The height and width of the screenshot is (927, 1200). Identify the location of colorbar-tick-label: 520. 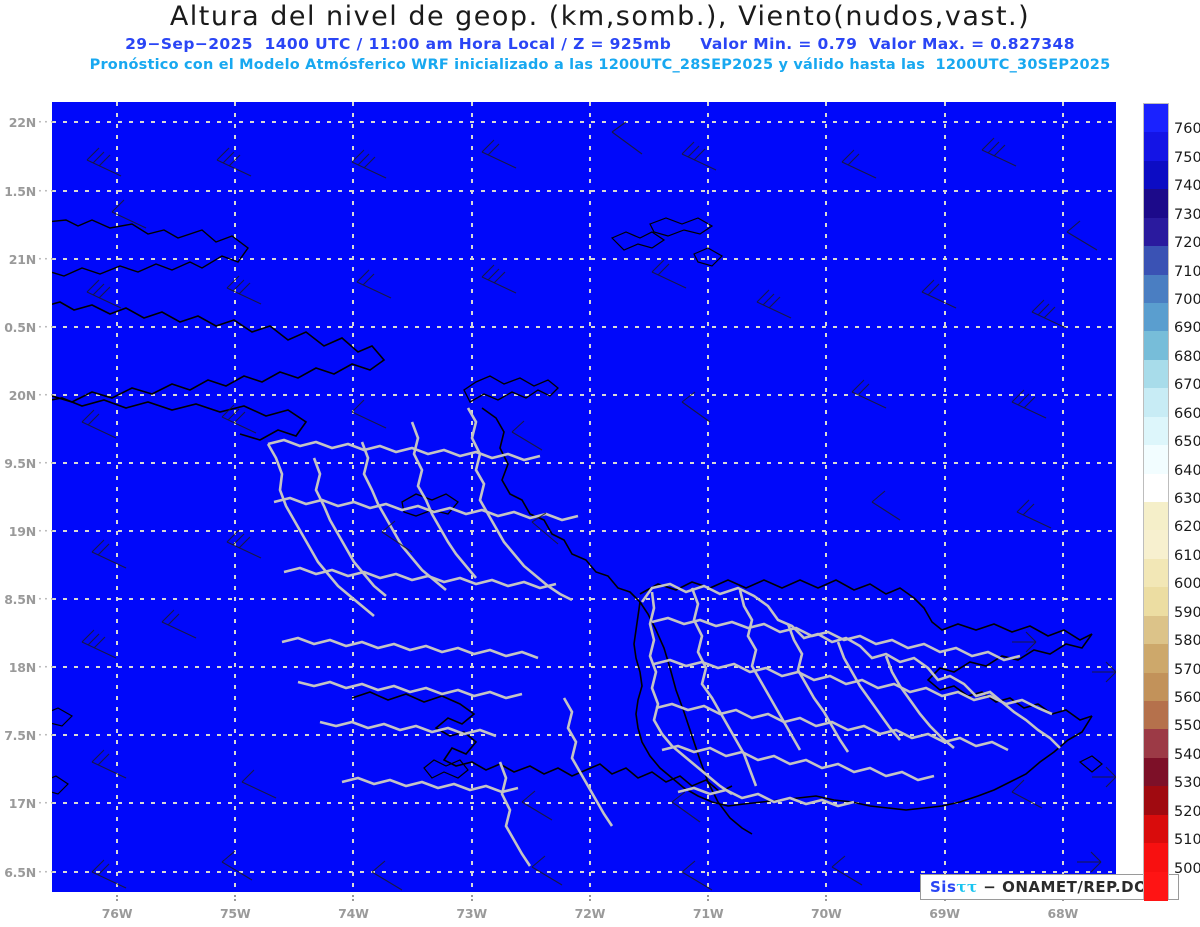
(1187, 811).